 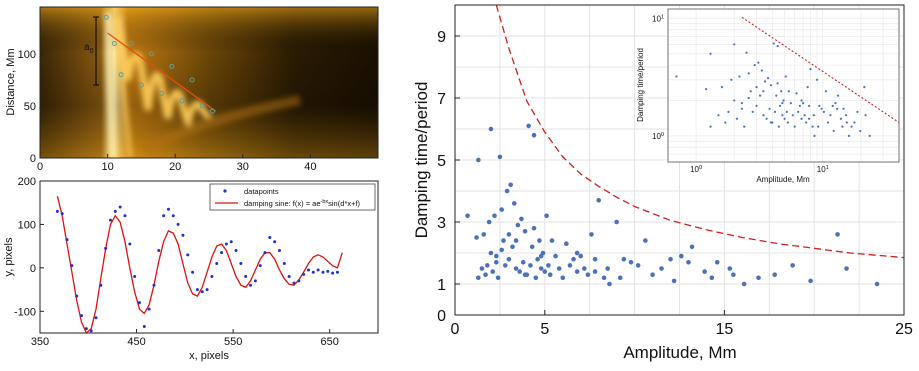 What do you see at coordinates (209, 356) in the screenshot?
I see `fit-xlabel: x, pixels` at bounding box center [209, 356].